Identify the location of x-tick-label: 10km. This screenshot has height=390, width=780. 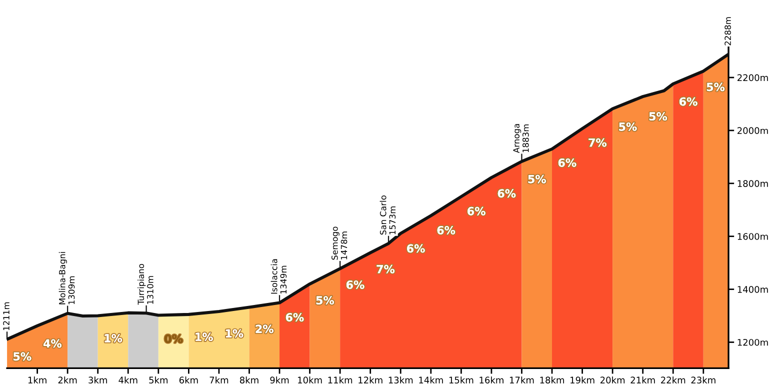
(310, 380).